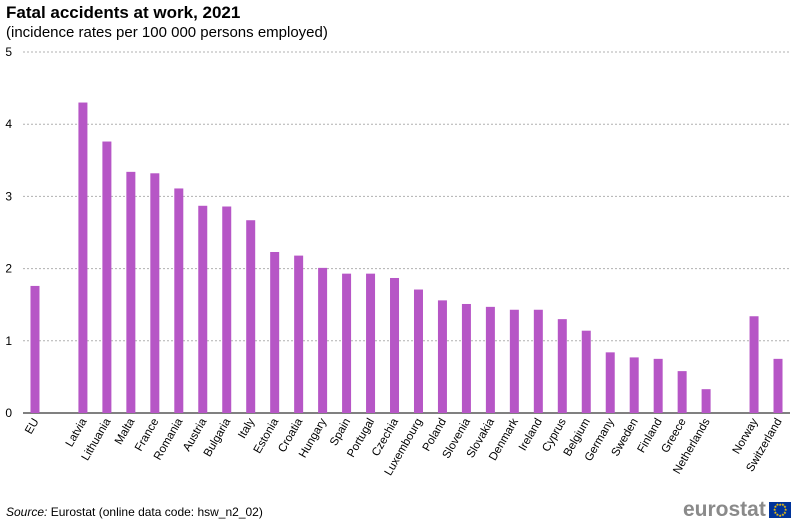 This screenshot has width=800, height=526. What do you see at coordinates (778, 385) in the screenshot?
I see `bar-switzerland` at bounding box center [778, 385].